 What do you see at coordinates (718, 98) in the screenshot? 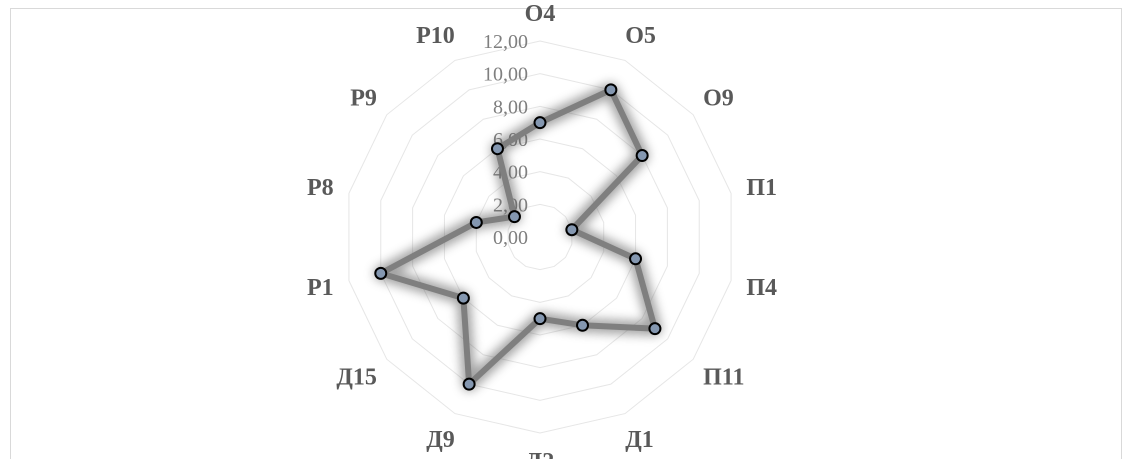
I see `category-label: О9` at bounding box center [718, 98].